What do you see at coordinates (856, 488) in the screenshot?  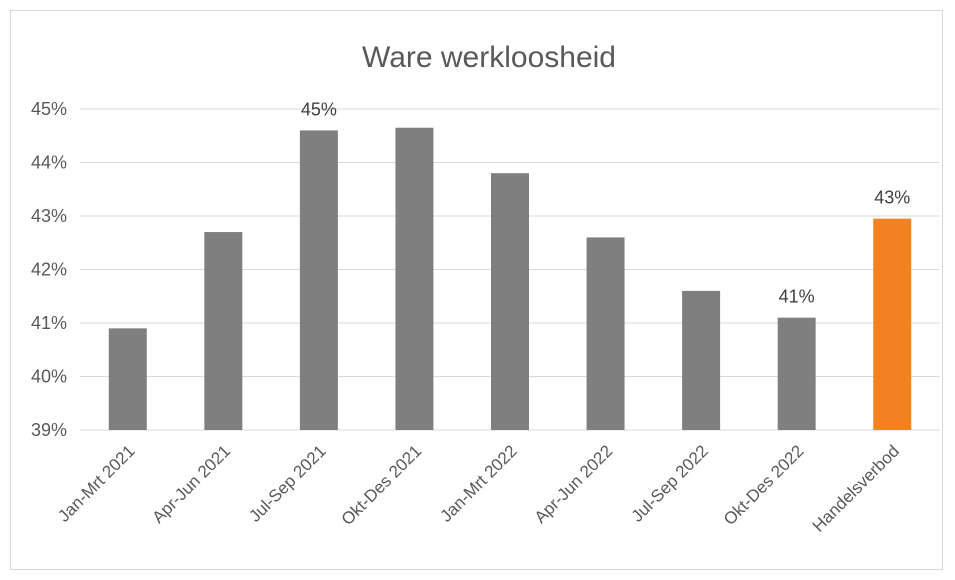 I see `x-tick-label: Handelsverbod` at bounding box center [856, 488].